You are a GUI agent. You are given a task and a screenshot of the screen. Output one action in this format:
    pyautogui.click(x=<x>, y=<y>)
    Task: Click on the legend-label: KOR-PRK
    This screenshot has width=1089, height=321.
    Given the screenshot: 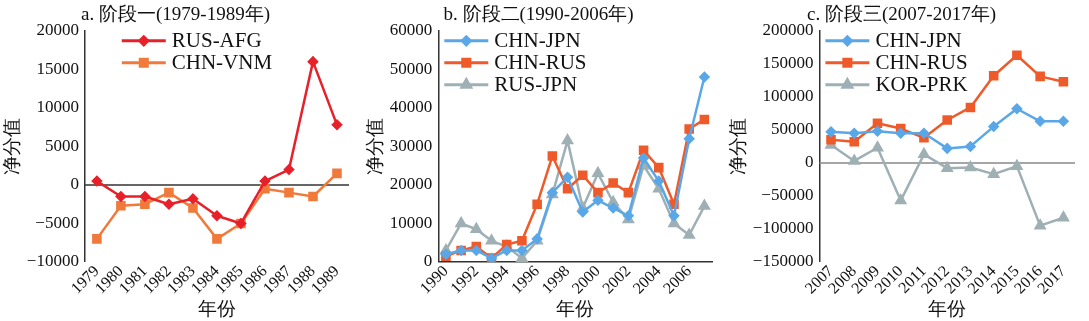 What is the action you would take?
    pyautogui.click(x=921, y=84)
    